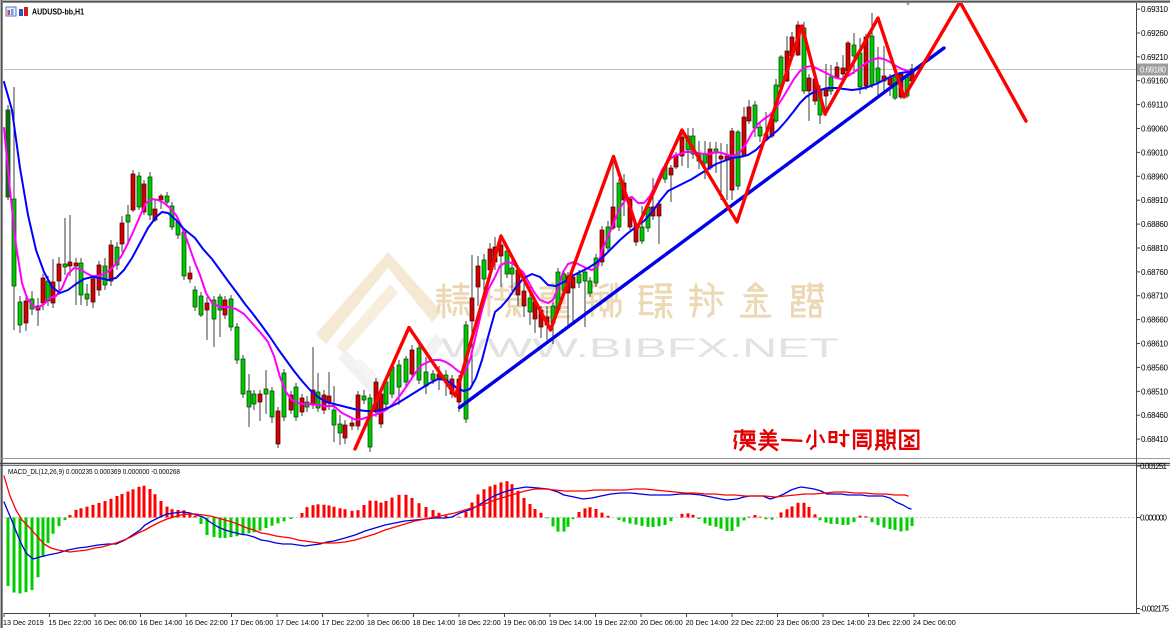  Describe the element at coordinates (798, 622) in the screenshot. I see `svg-text: 23 Dec 06:00` at that location.